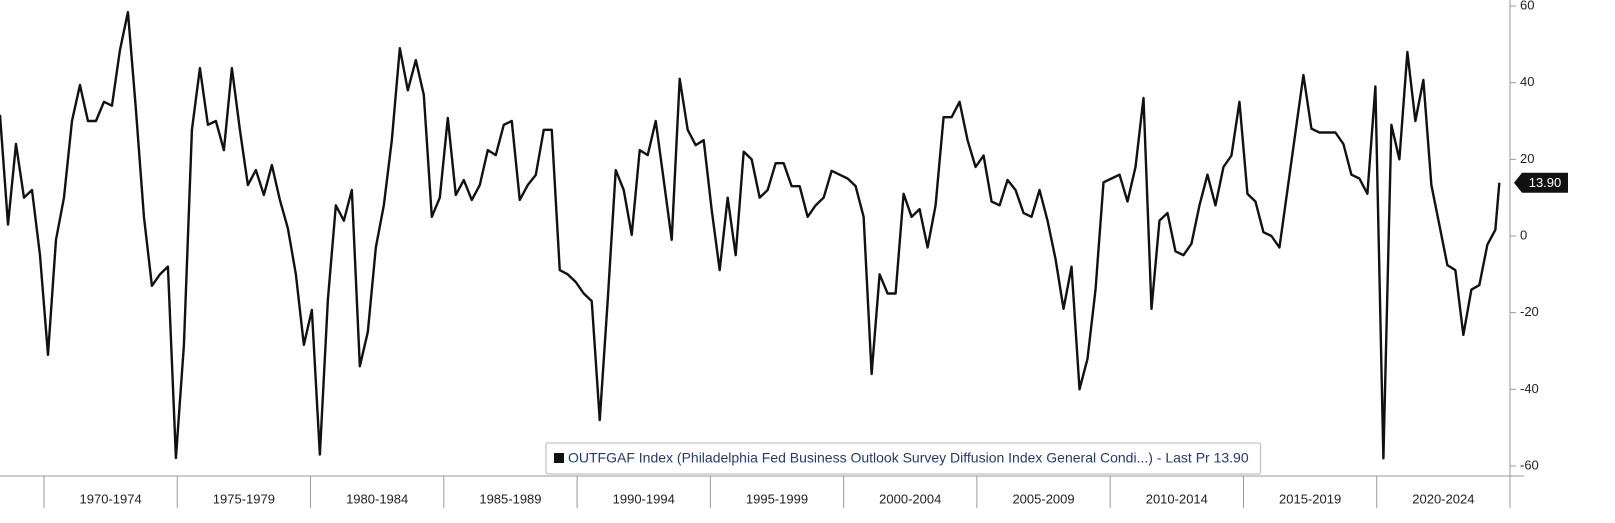 The width and height of the screenshot is (1615, 523). What do you see at coordinates (559, 458) in the screenshot?
I see `legend-swatch` at bounding box center [559, 458].